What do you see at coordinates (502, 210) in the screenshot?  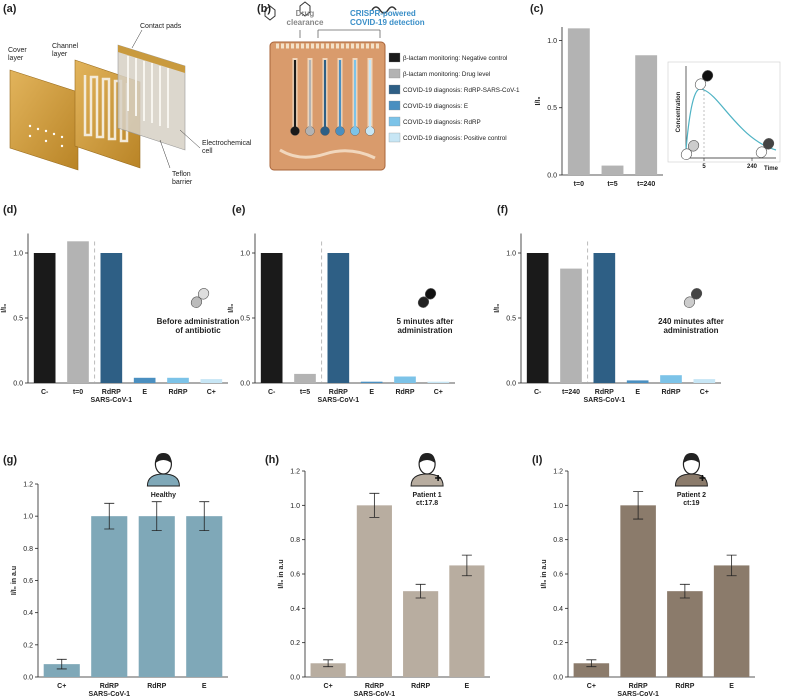 I see `panel-label: (f)` at bounding box center [502, 210].